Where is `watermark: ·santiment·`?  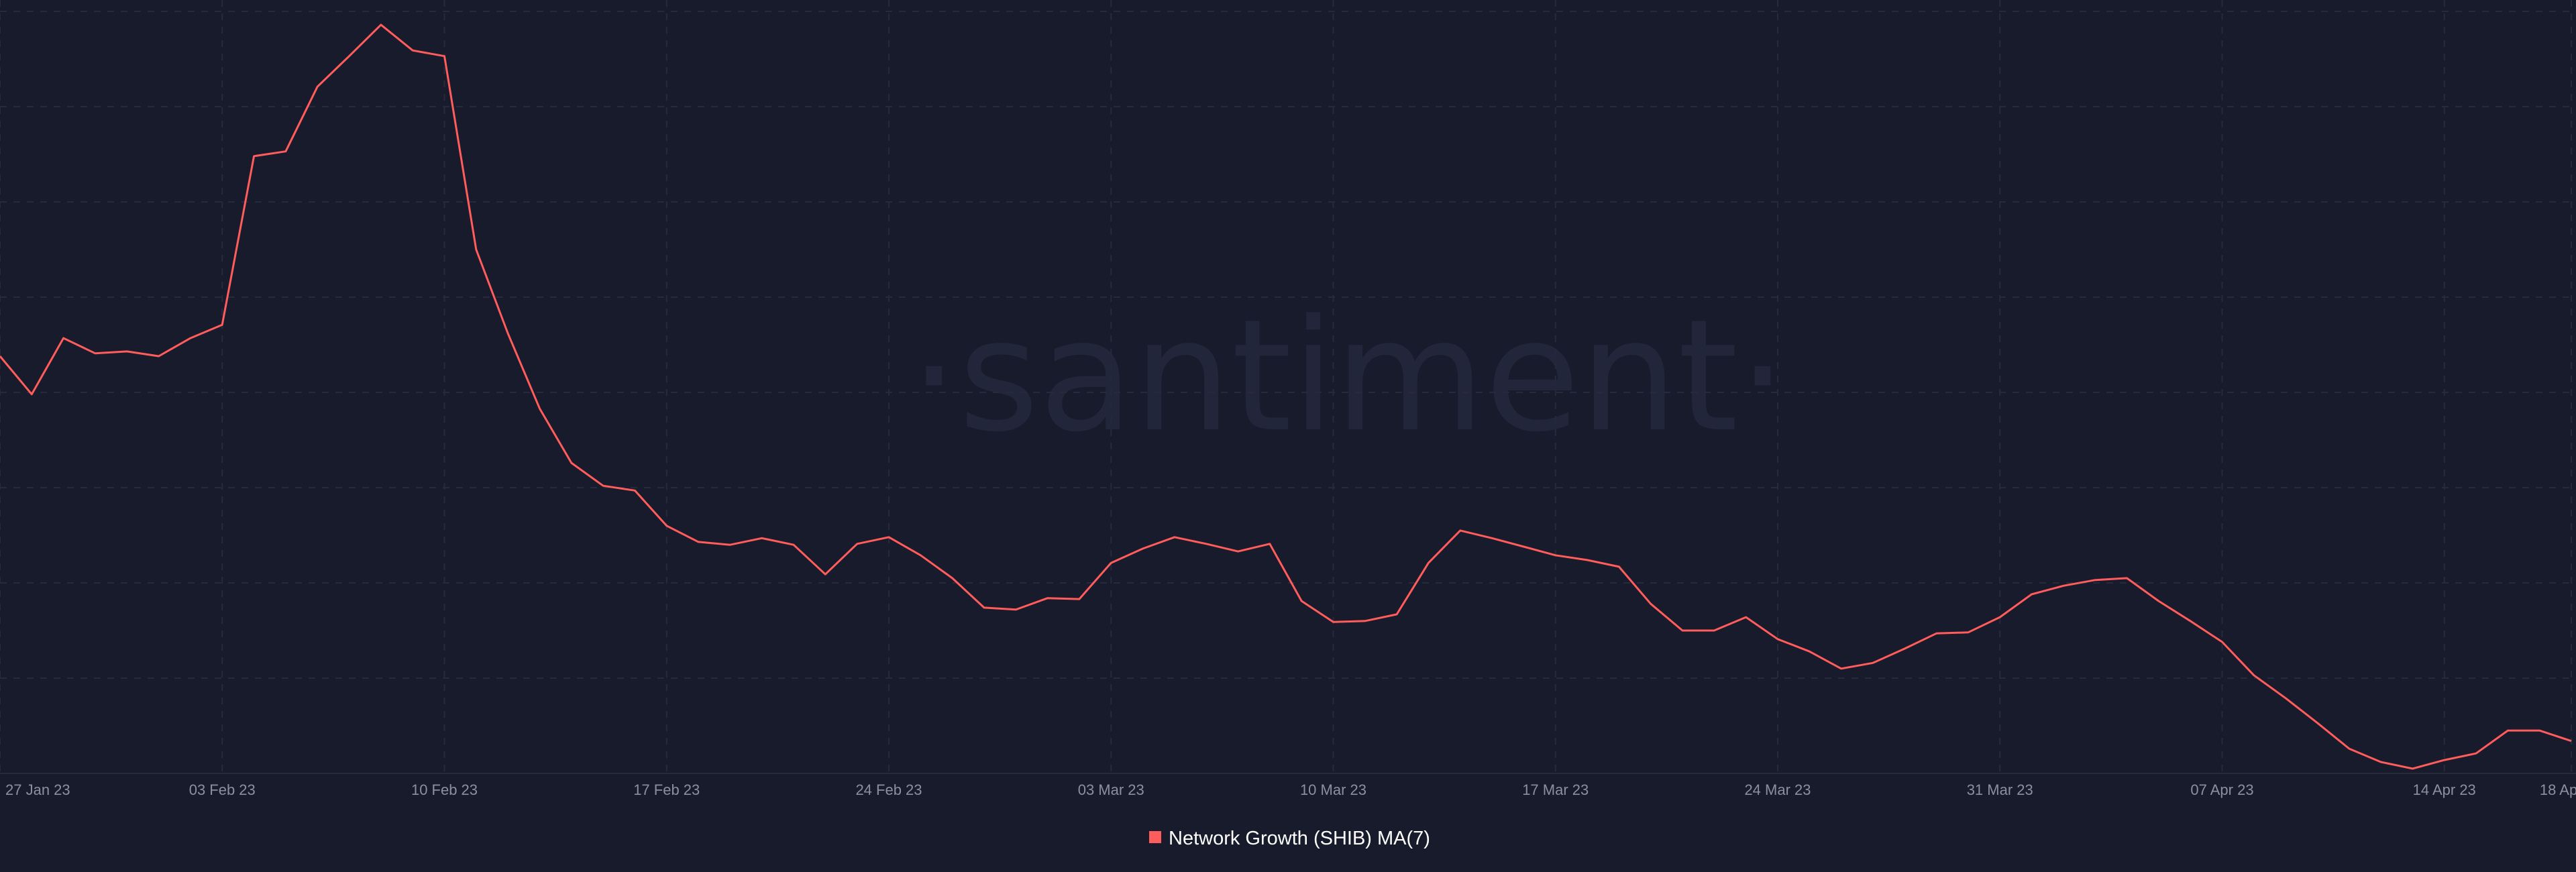 watermark: ·santiment· is located at coordinates (1348, 376).